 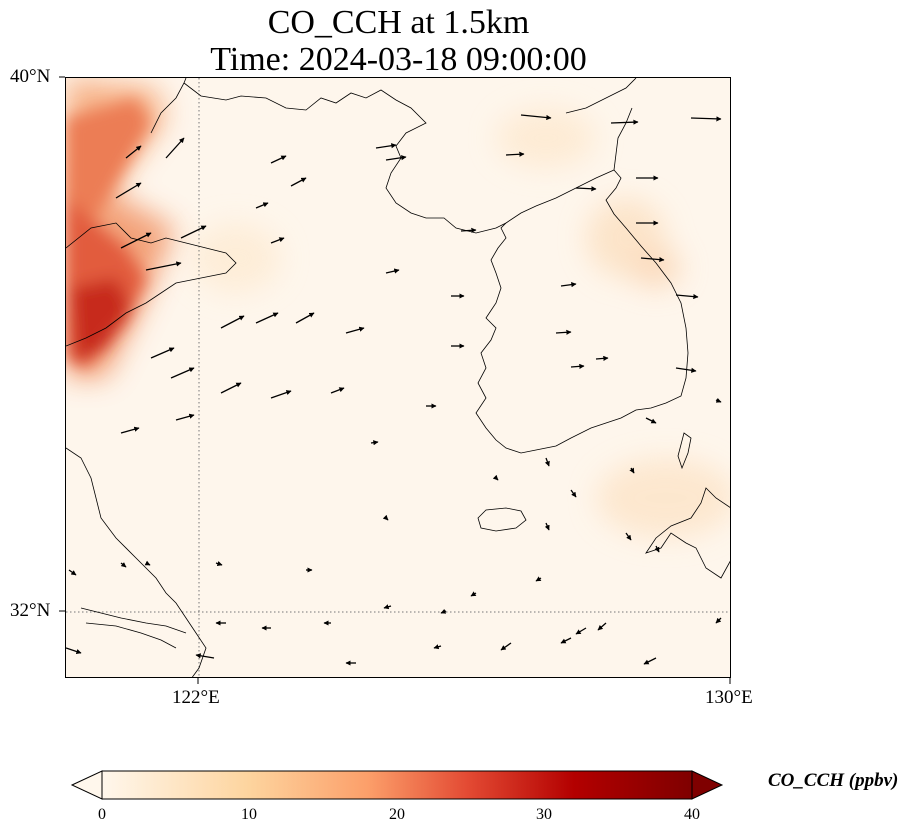 What do you see at coordinates (236, 258) in the screenshot?
I see `patch-yellow-sea-nw` at bounding box center [236, 258].